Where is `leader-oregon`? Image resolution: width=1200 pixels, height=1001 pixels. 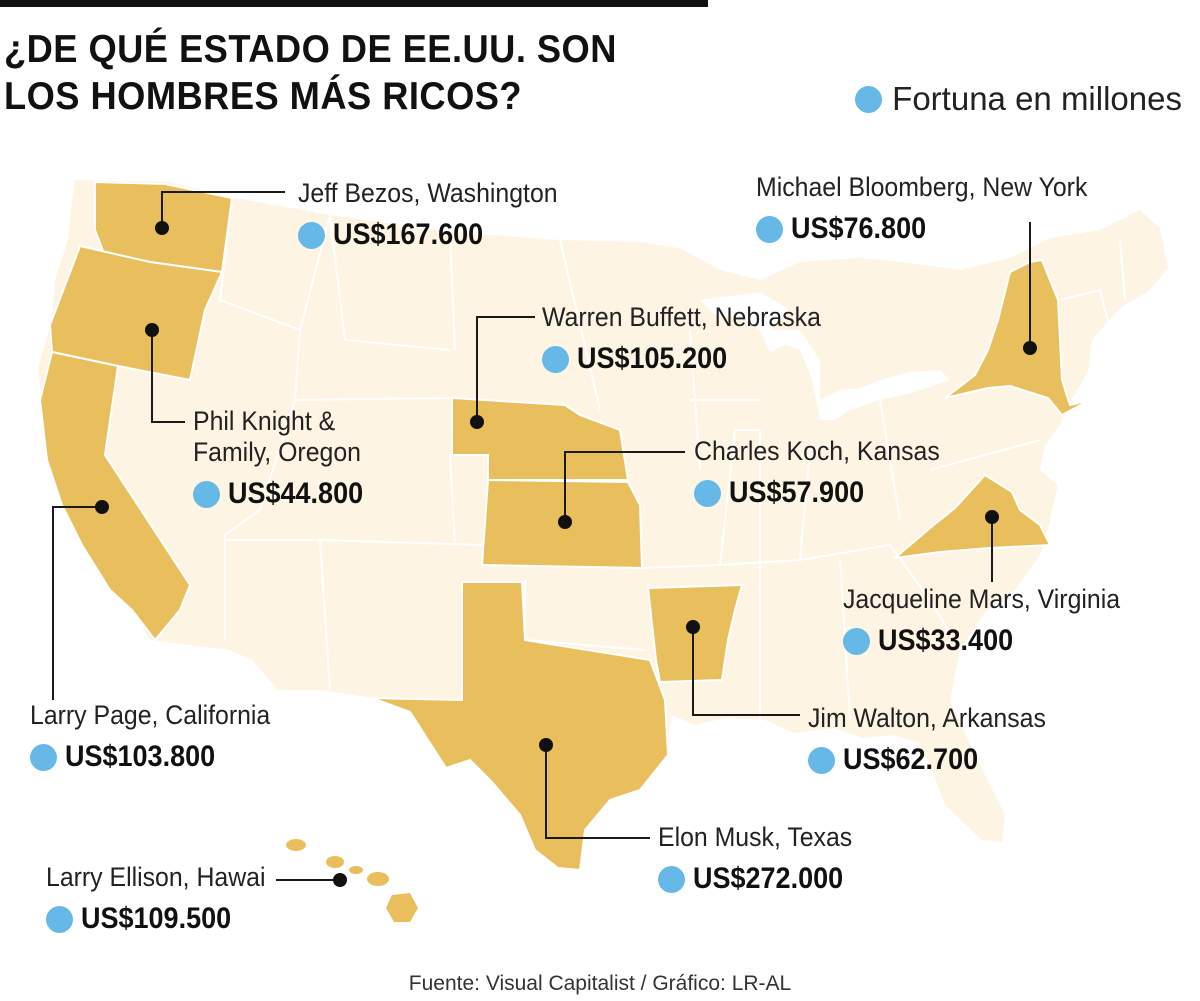 leader-oregon is located at coordinates (168, 376).